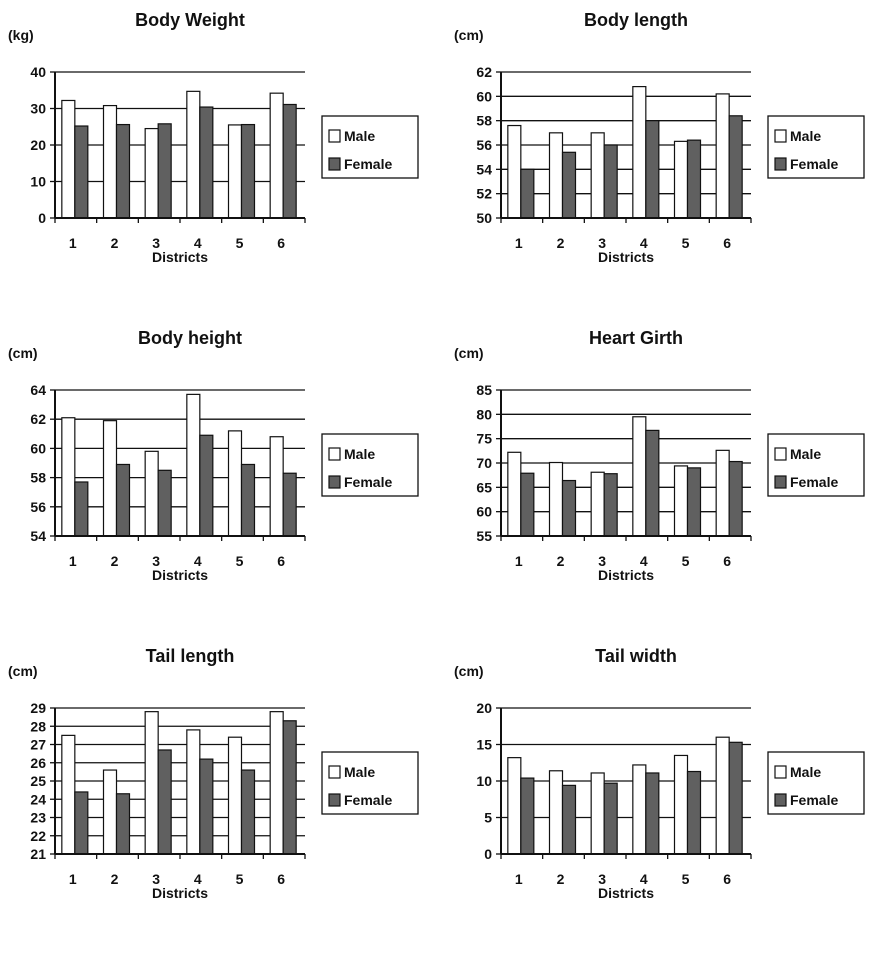 This screenshot has width=892, height=955. What do you see at coordinates (484, 439) in the screenshot?
I see `y-tick-label: 75` at bounding box center [484, 439].